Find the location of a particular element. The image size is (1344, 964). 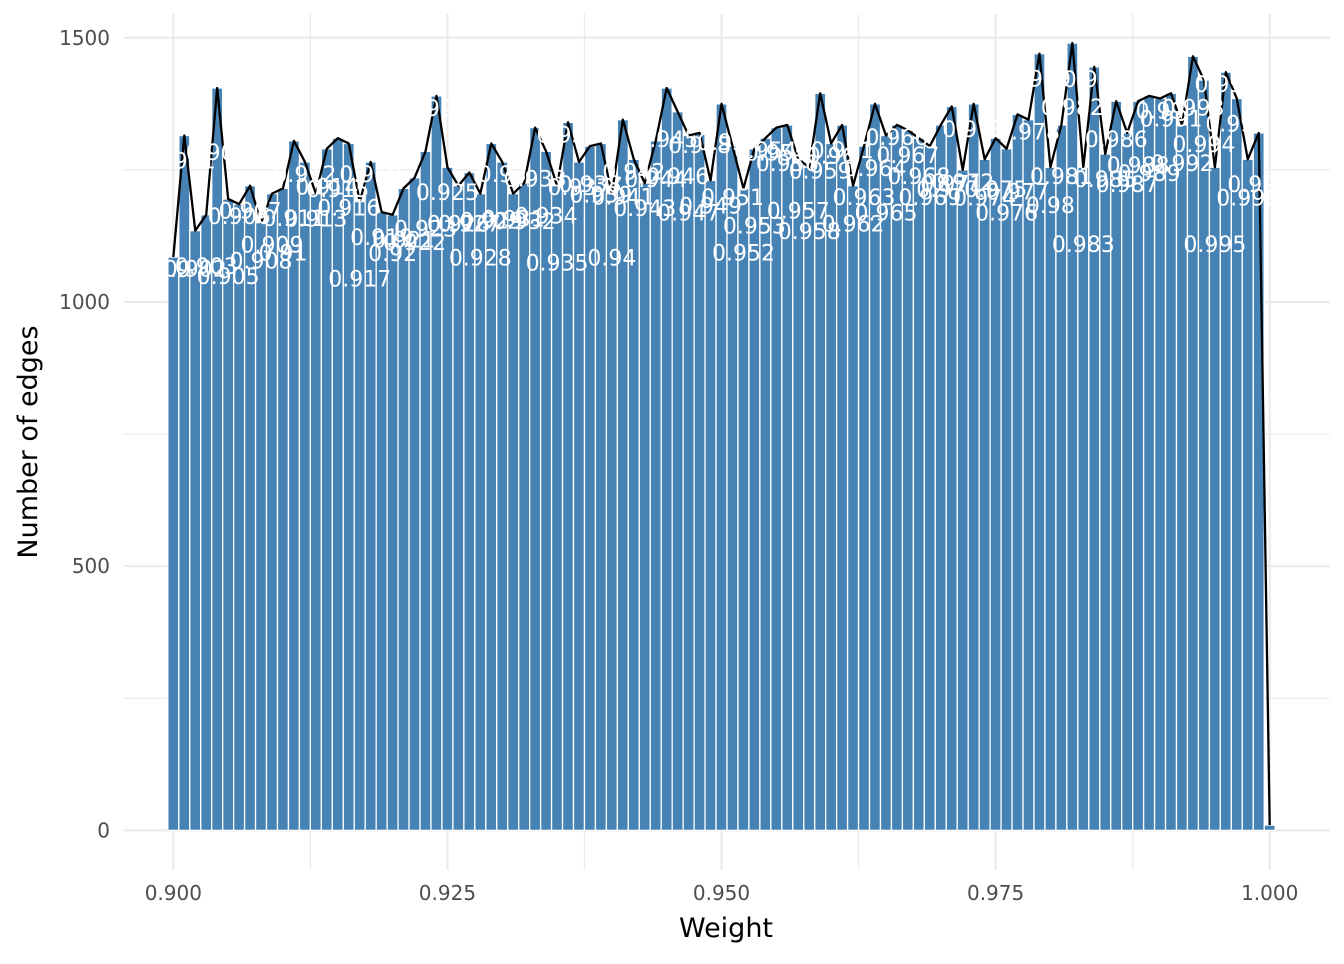

bar-value-label: 0.913 is located at coordinates (315, 220).